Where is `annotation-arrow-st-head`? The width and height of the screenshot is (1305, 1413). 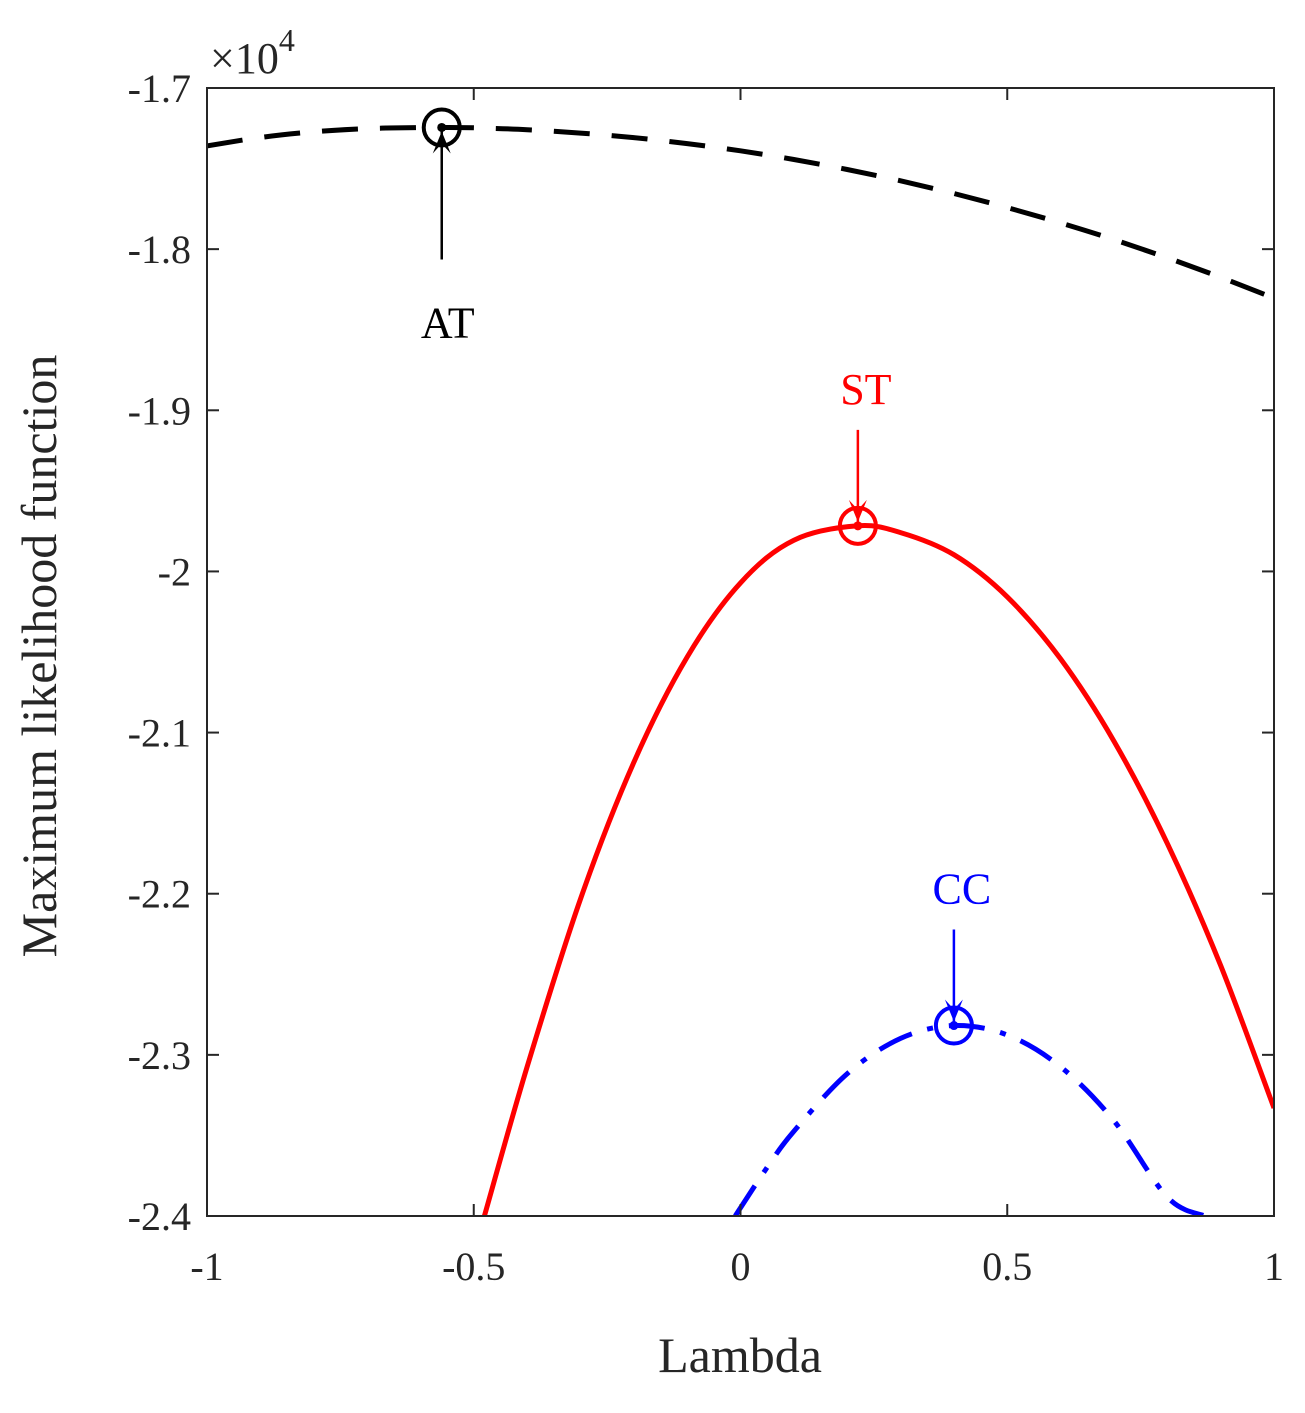 annotation-arrow-st-head is located at coordinates (857, 510).